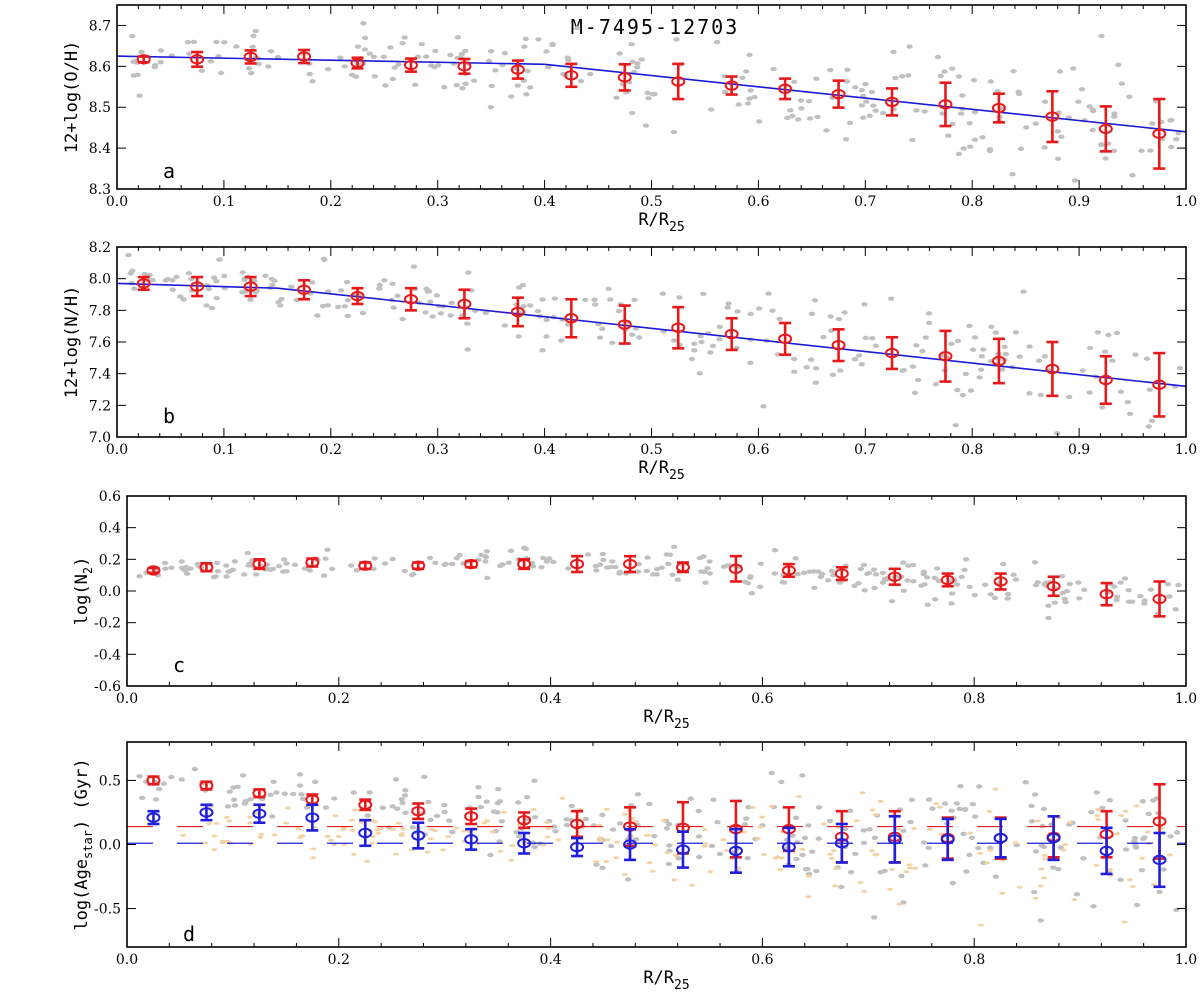 The image size is (1200, 997). I want to click on panel-letter: d, so click(189, 934).